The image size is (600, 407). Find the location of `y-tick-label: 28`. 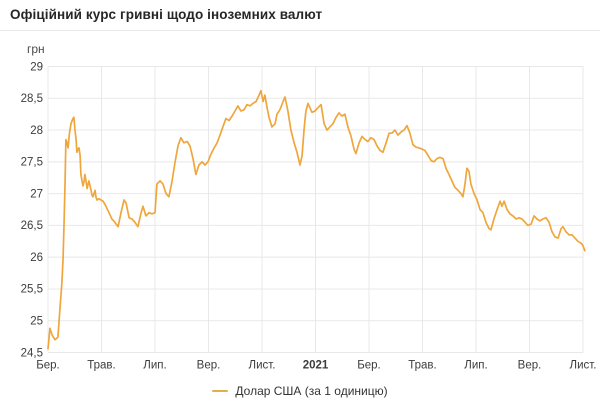

y-tick-label: 28 is located at coordinates (36, 131).